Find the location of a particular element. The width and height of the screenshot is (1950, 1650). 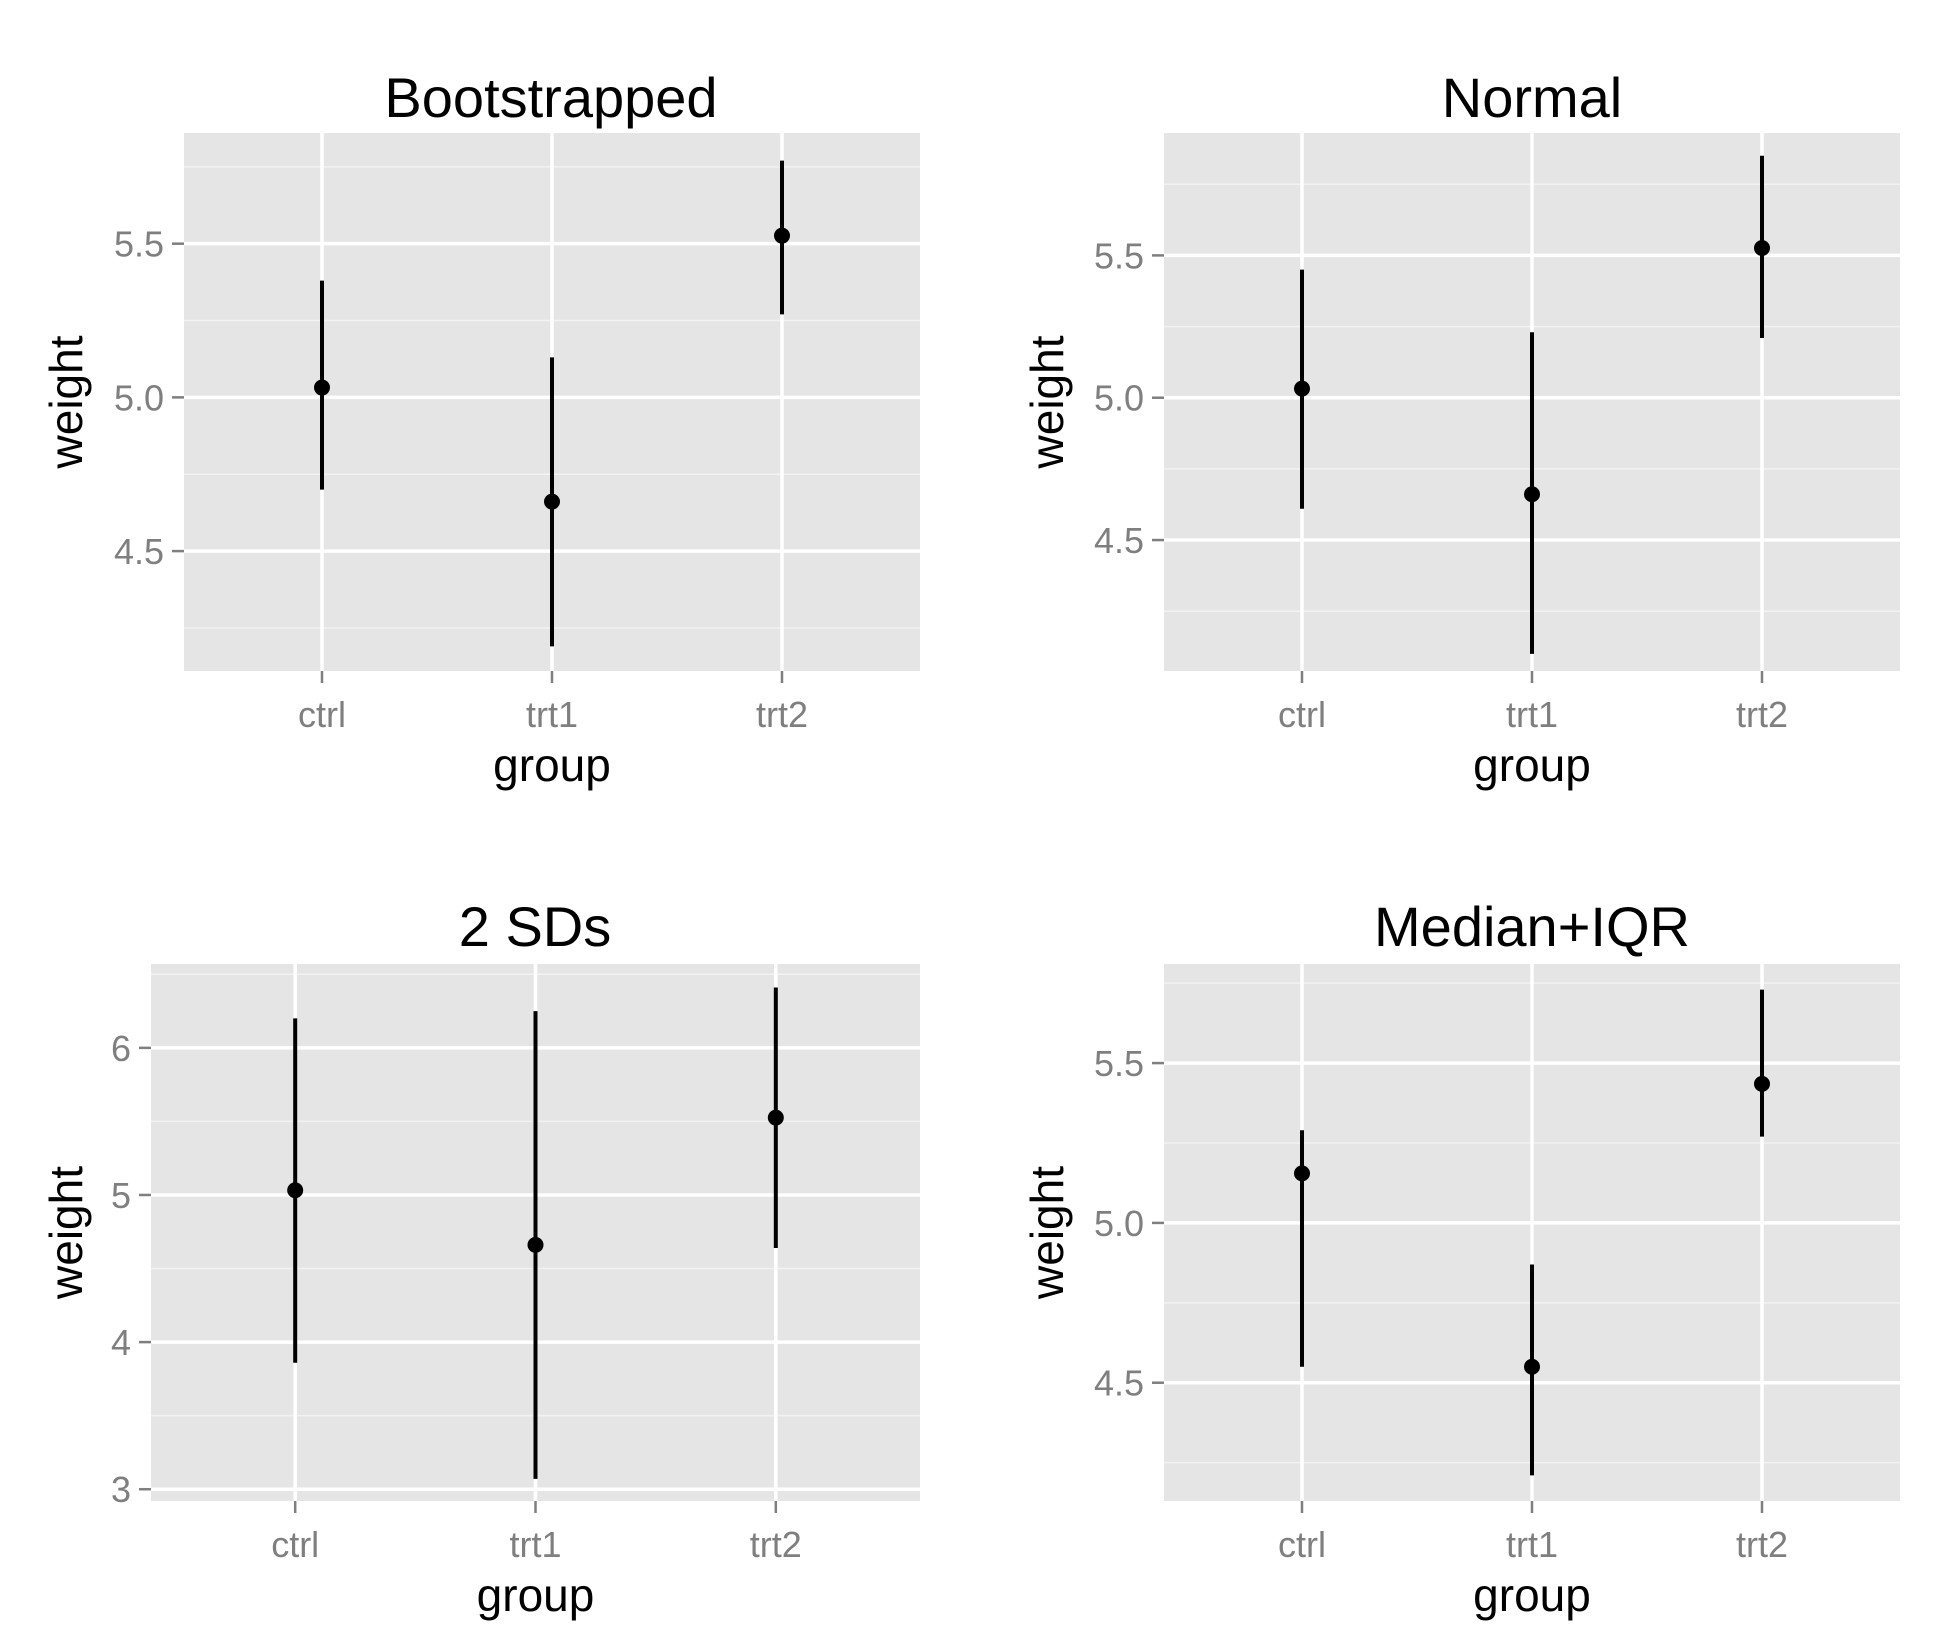

y-tick-label: 3 is located at coordinates (121, 1489).